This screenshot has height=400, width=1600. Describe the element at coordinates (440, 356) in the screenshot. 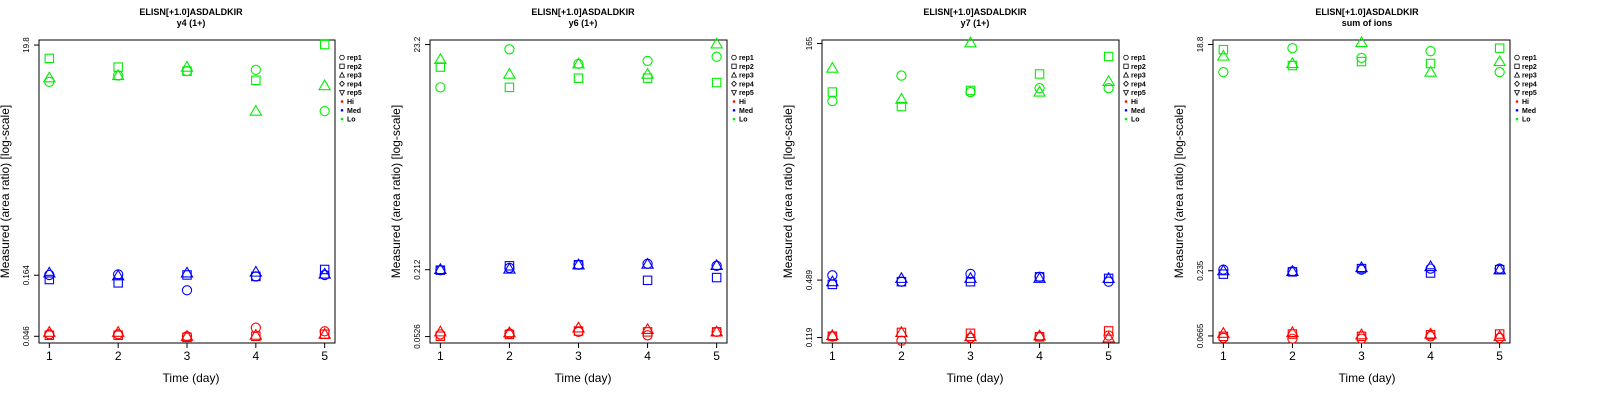

I see `x-tick-label: 1` at that location.